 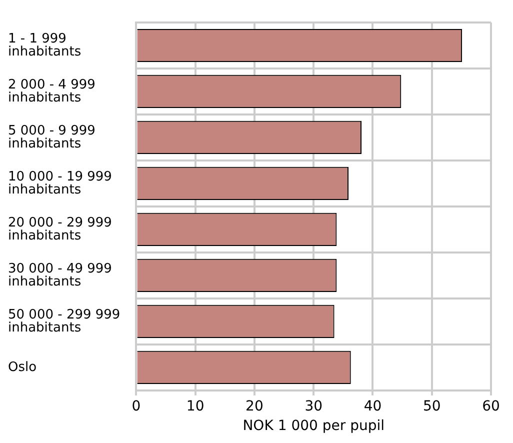 What do you see at coordinates (431, 406) in the screenshot?
I see `x-tick-label: 50` at bounding box center [431, 406].